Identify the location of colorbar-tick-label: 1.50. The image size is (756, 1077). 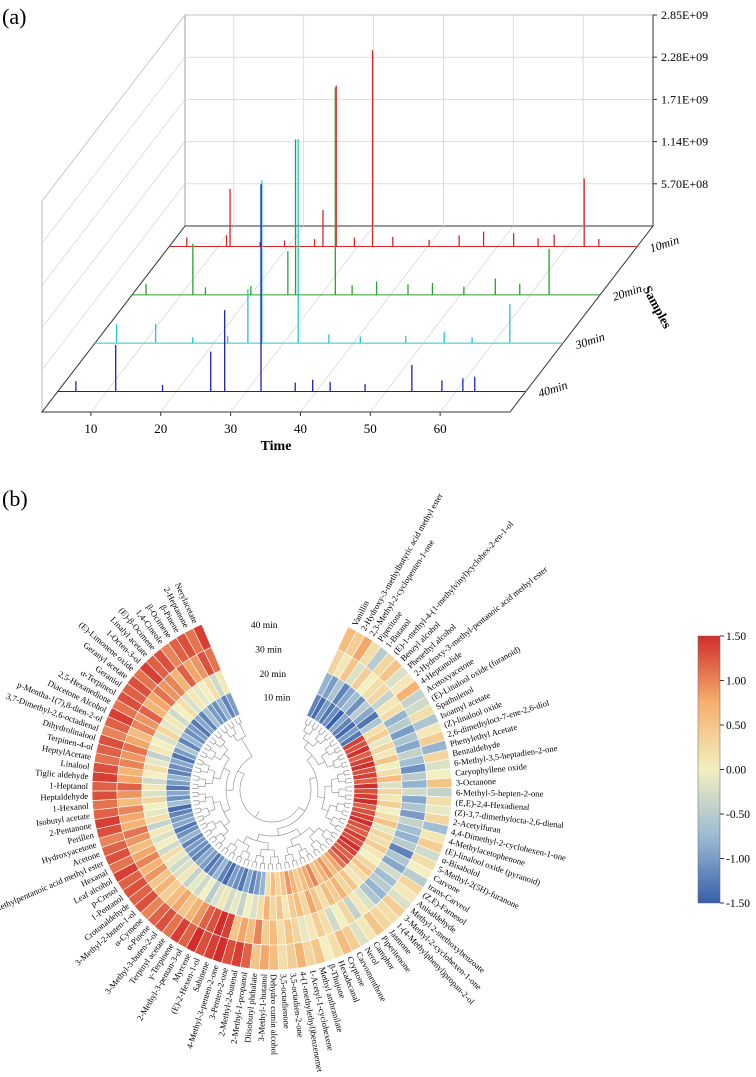
(736, 637).